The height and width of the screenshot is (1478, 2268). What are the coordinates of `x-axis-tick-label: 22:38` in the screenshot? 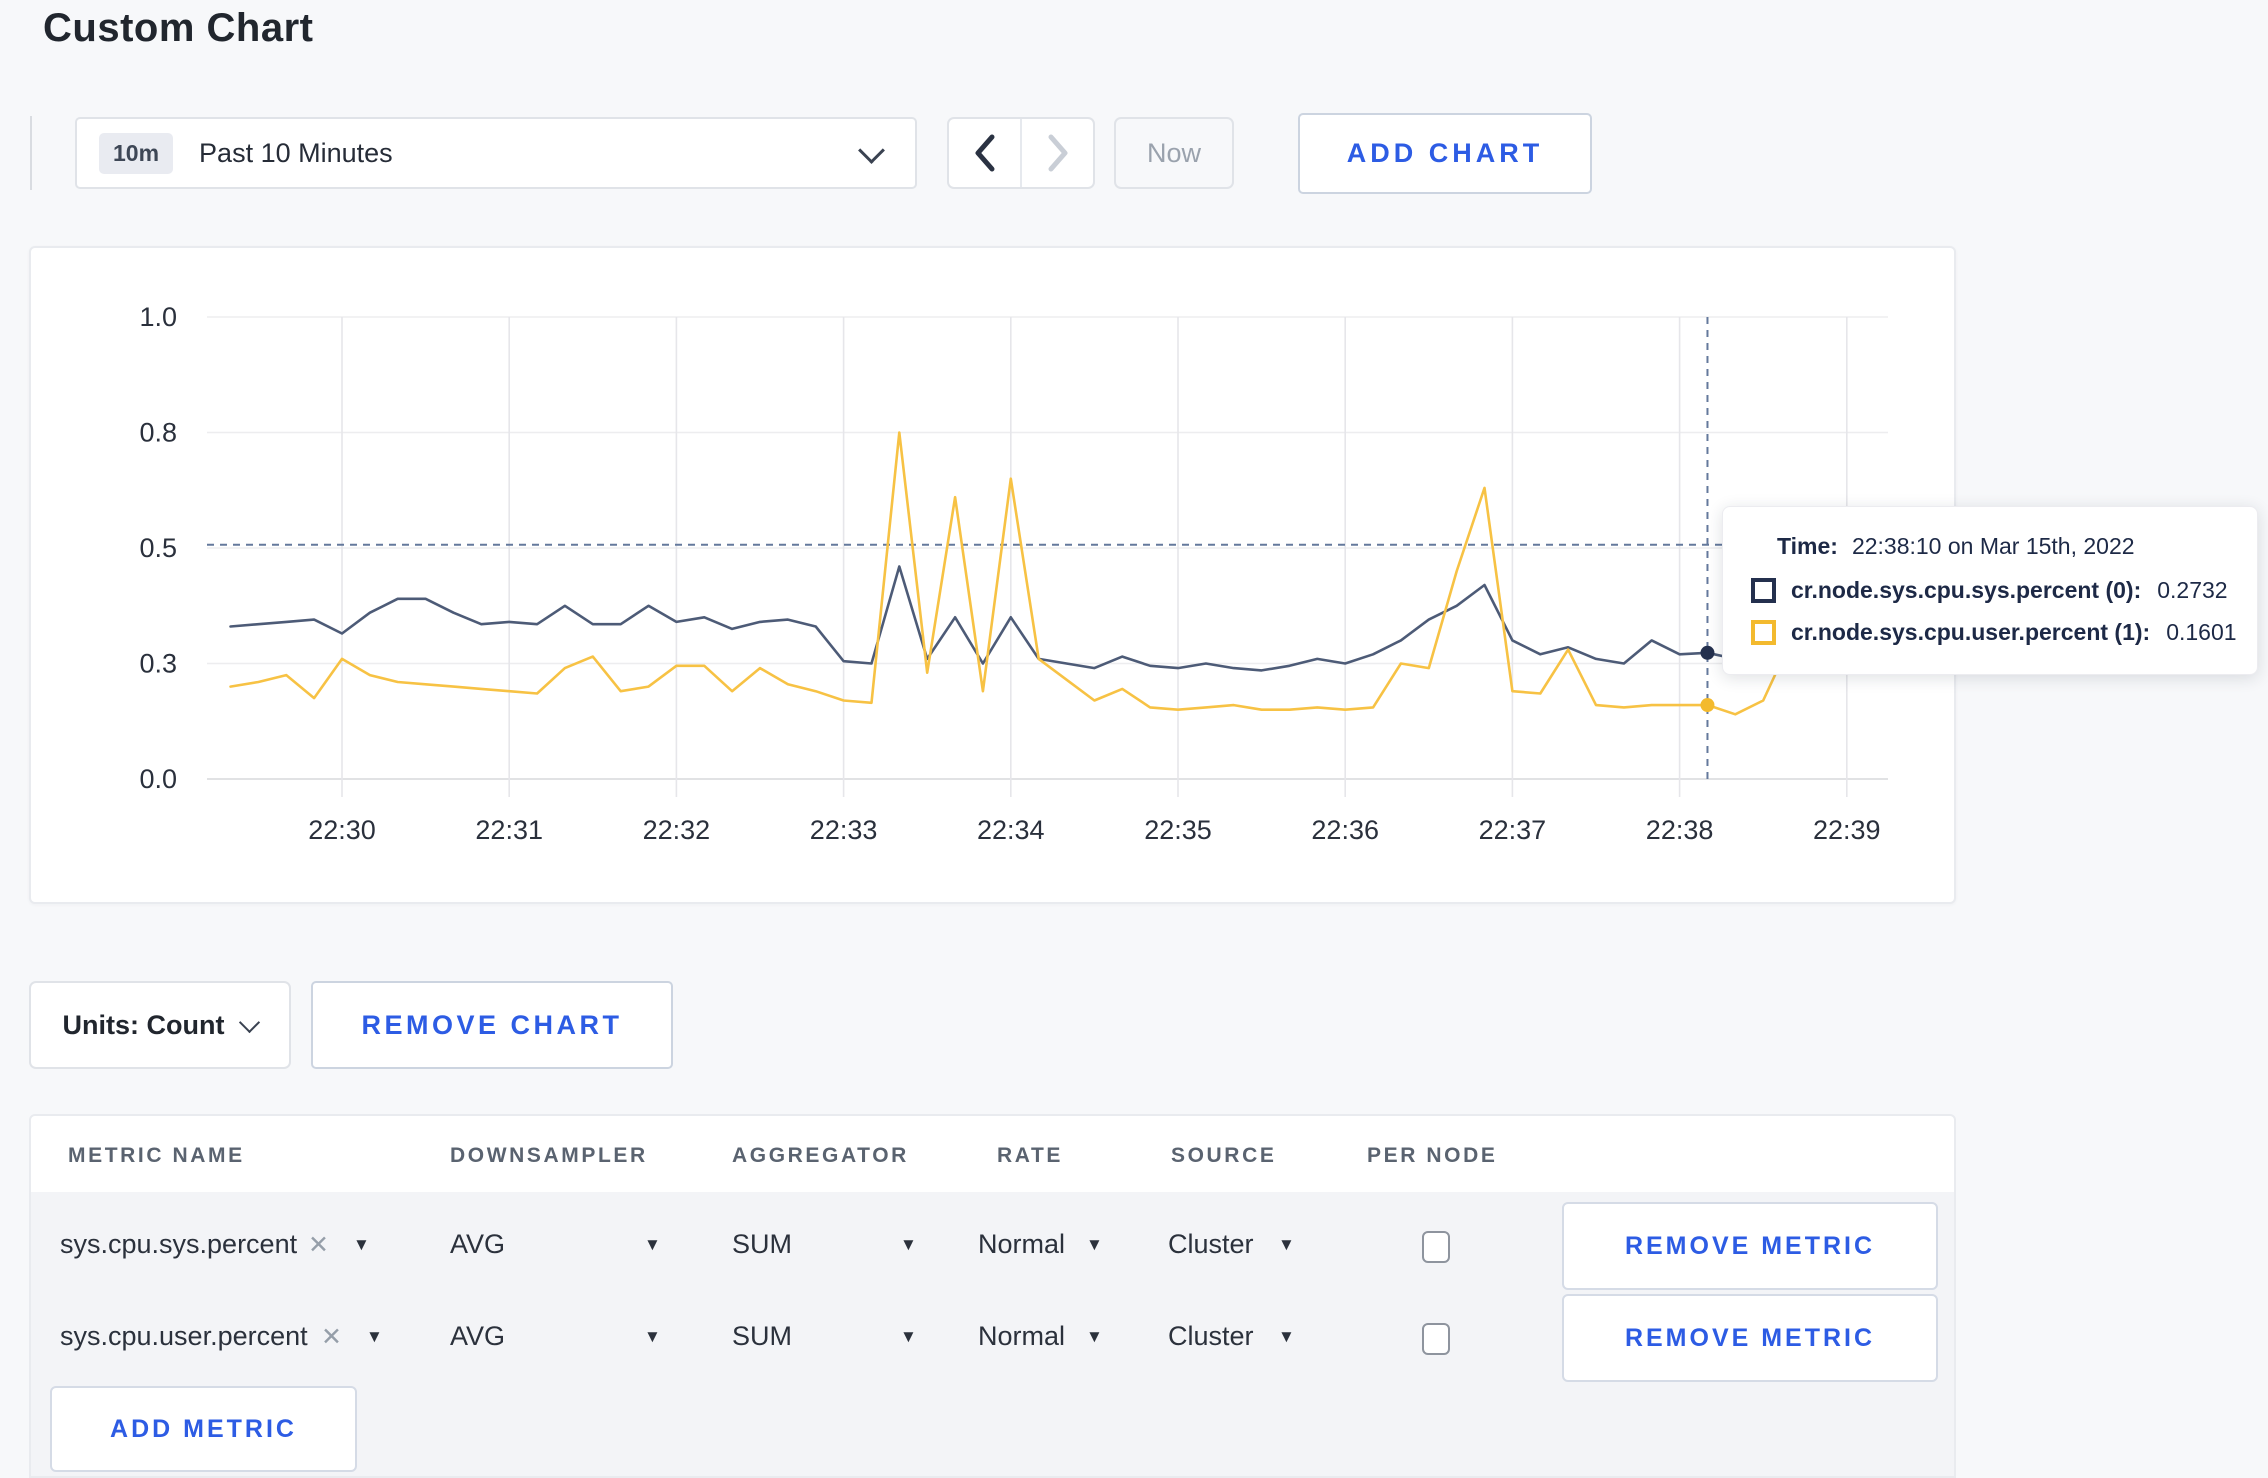 It's located at (1680, 830).